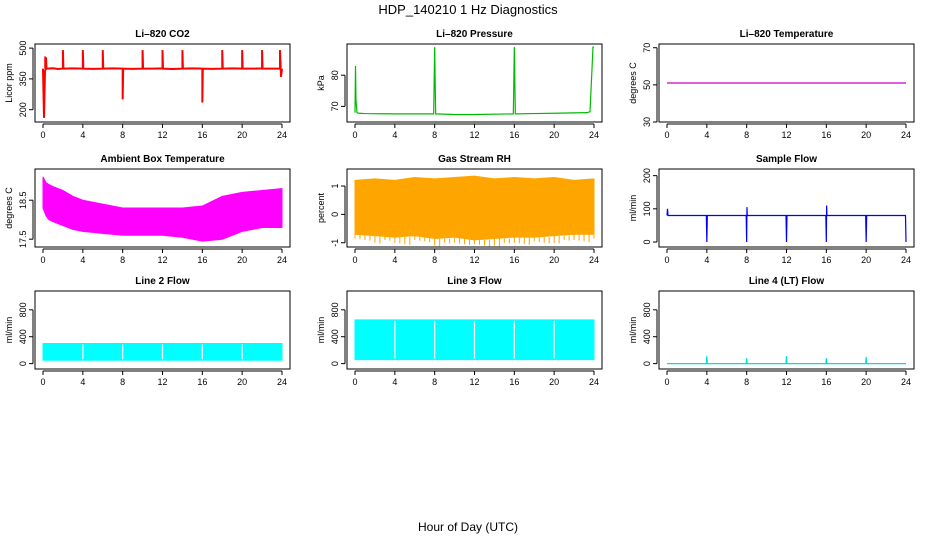 The image size is (936, 540). Describe the element at coordinates (647, 122) in the screenshot. I see `y-tick-label: 30` at that location.